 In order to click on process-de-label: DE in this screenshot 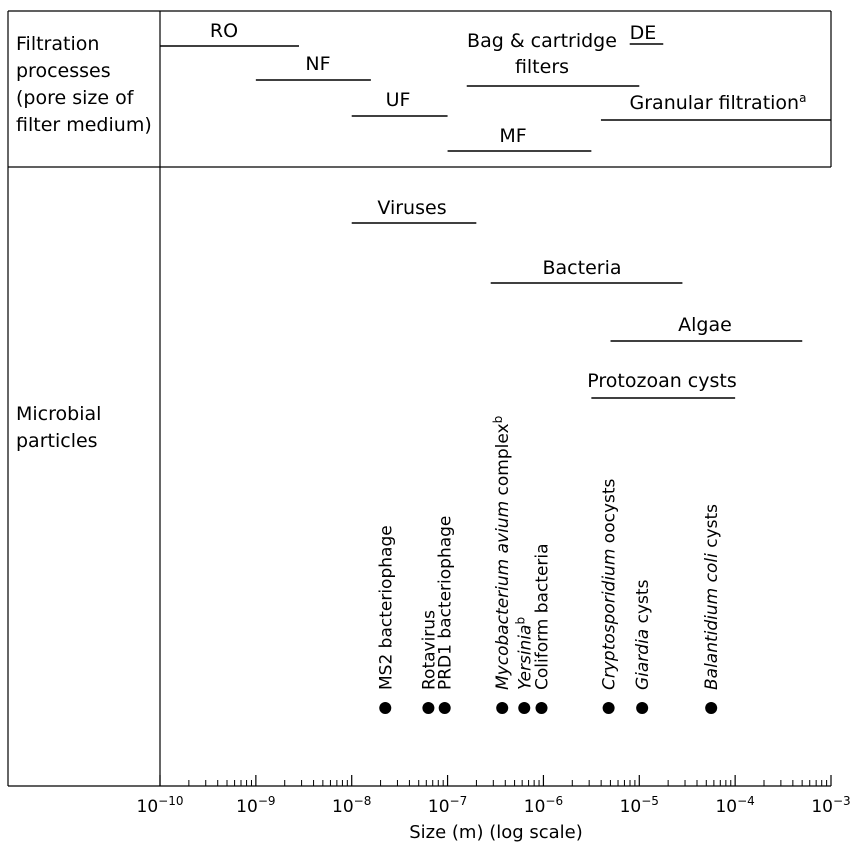, I will do `click(643, 33)`.